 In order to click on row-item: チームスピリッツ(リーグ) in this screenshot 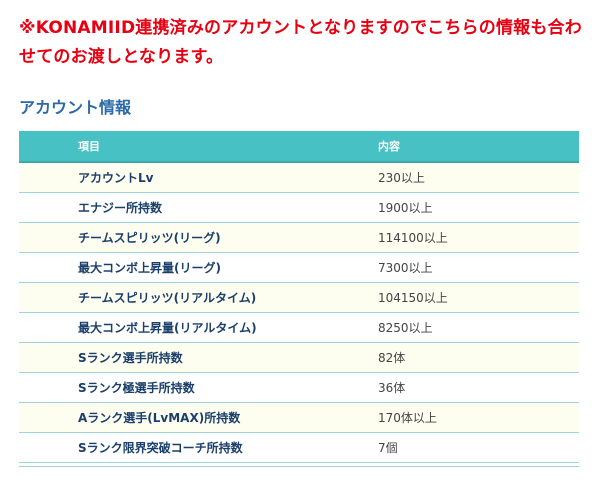, I will do `click(188, 237)`.